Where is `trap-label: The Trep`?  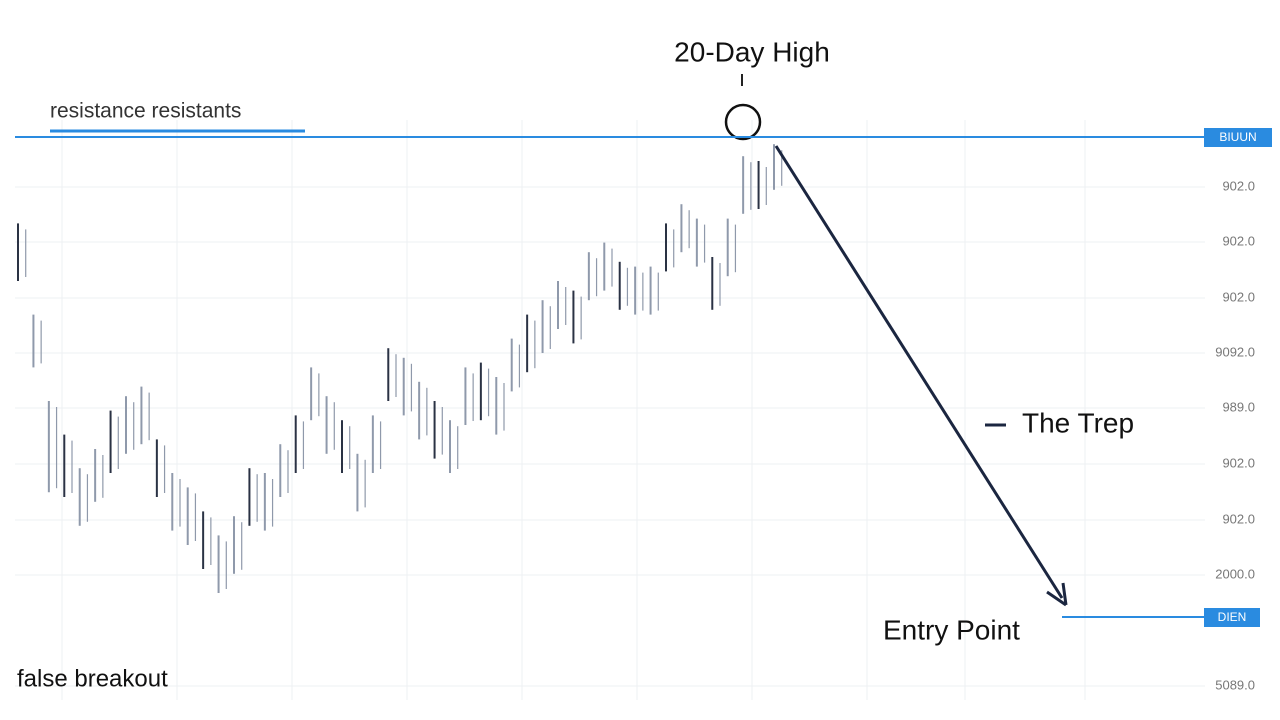
trap-label: The Trep is located at coordinates (1078, 422).